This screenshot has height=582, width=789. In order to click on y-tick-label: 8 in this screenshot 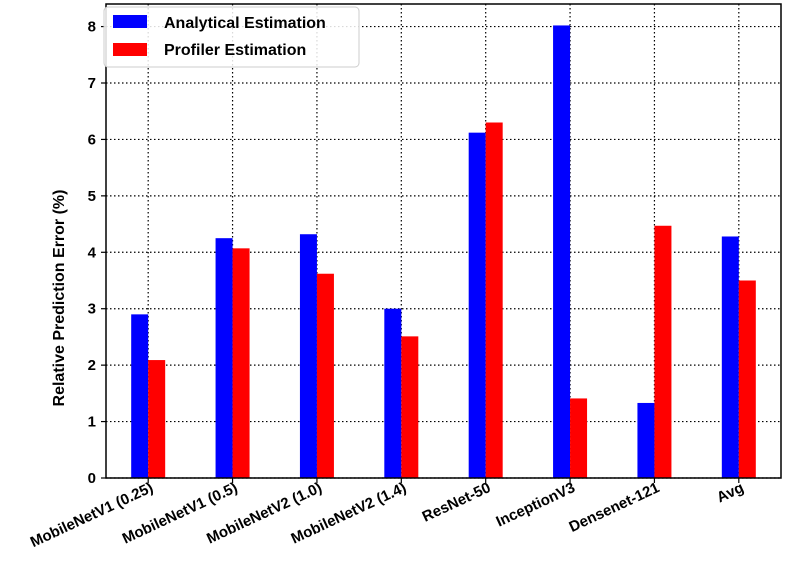, I will do `click(92, 27)`.